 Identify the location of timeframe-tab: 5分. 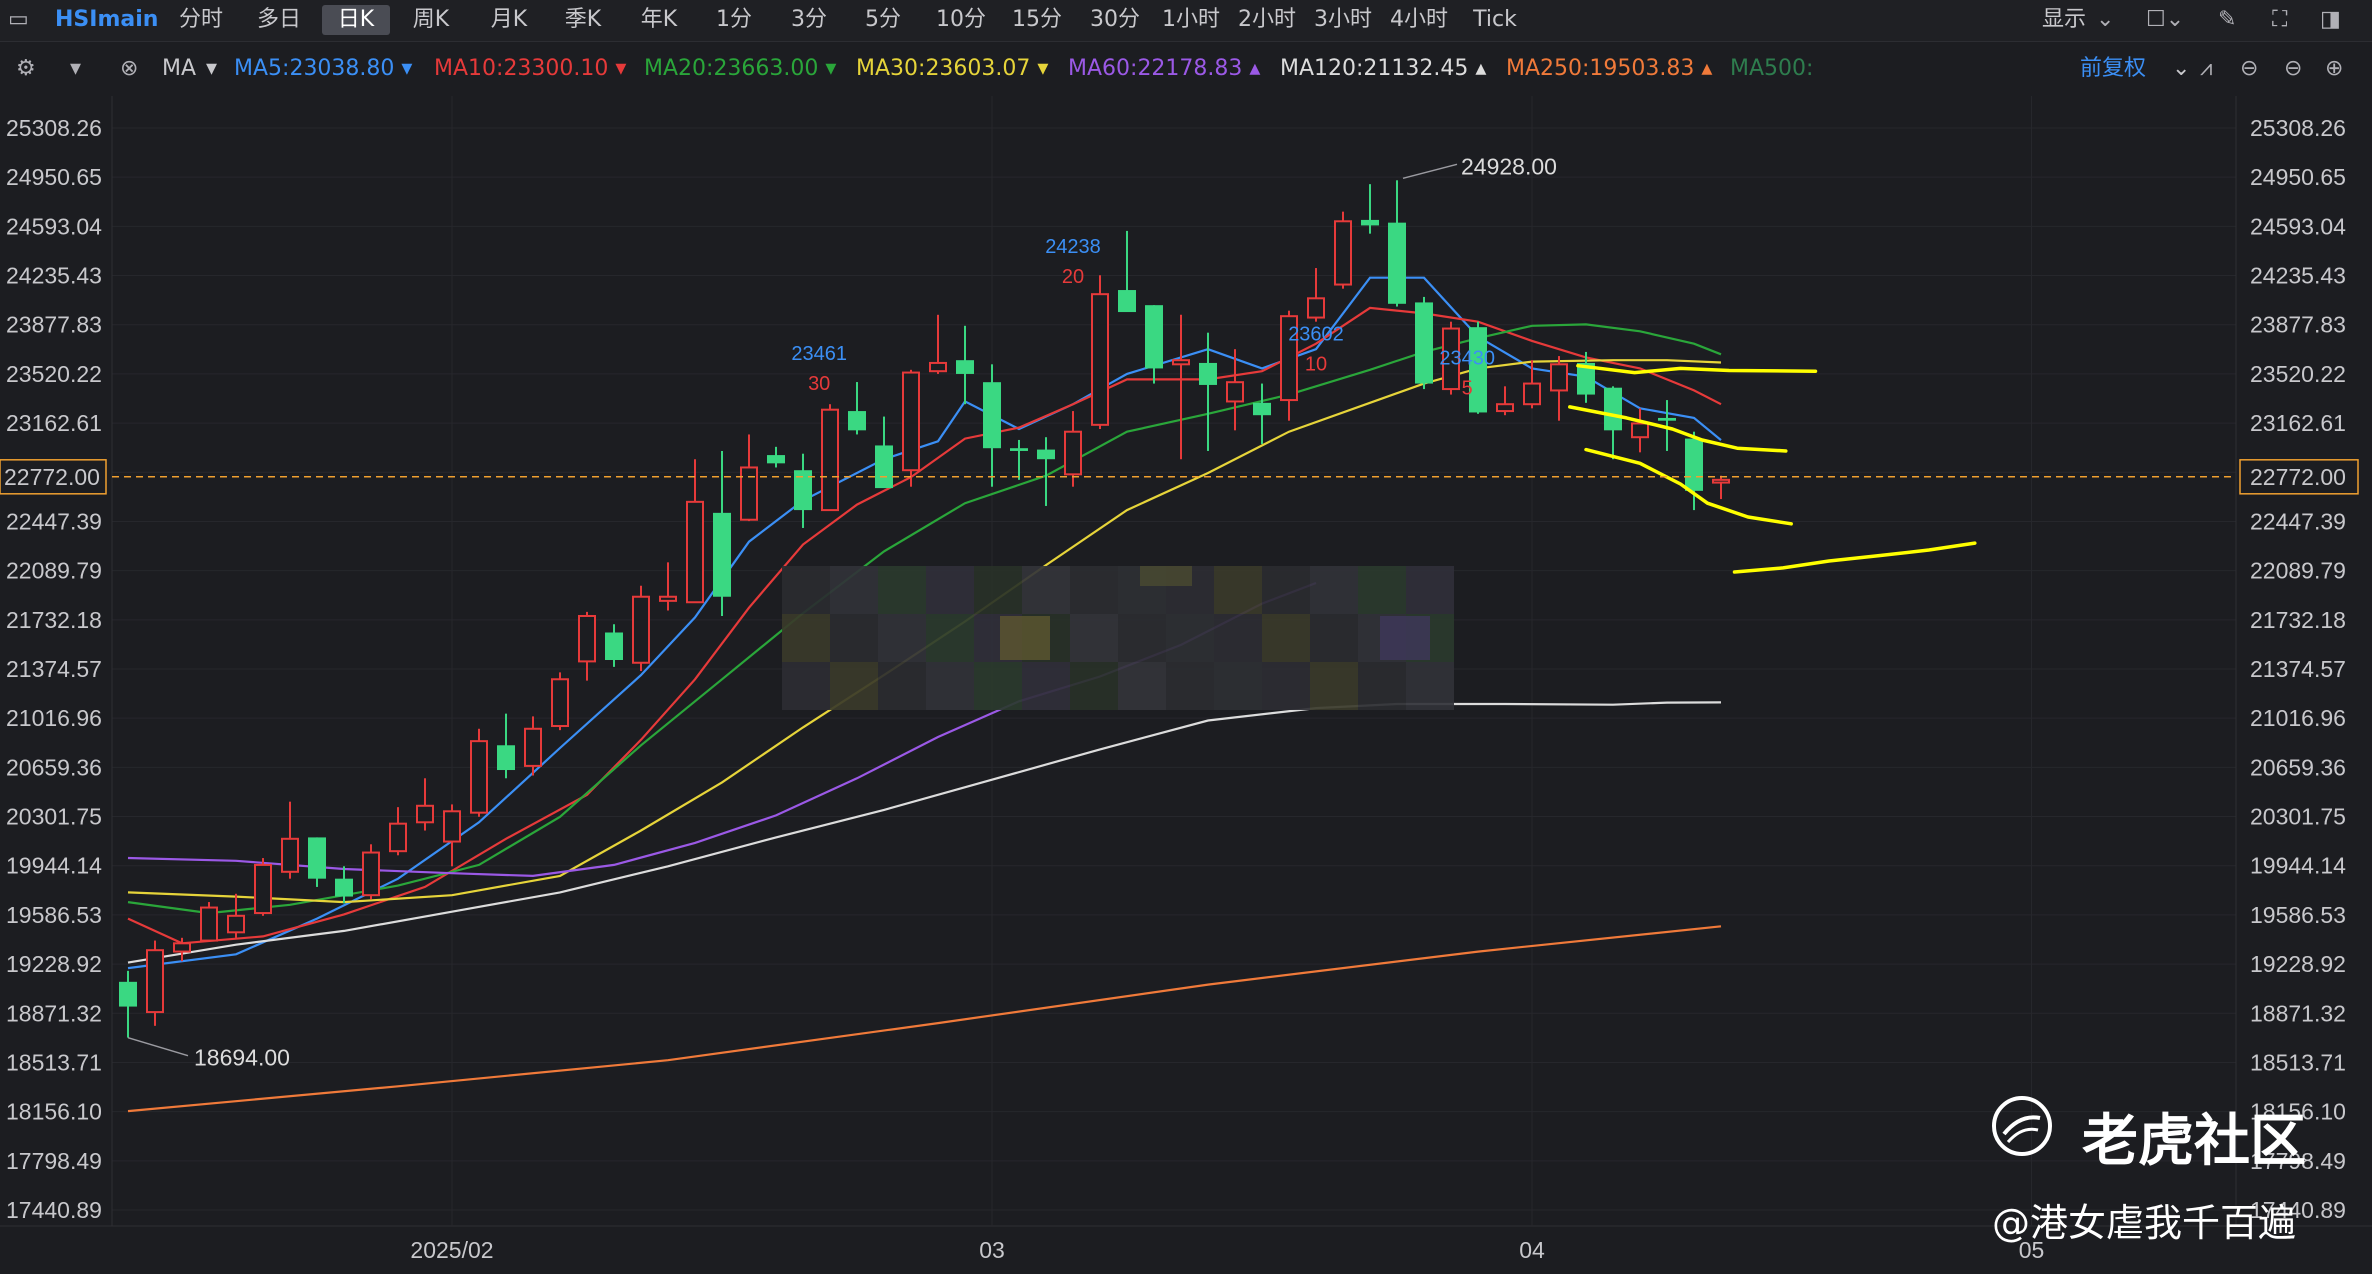
(883, 19).